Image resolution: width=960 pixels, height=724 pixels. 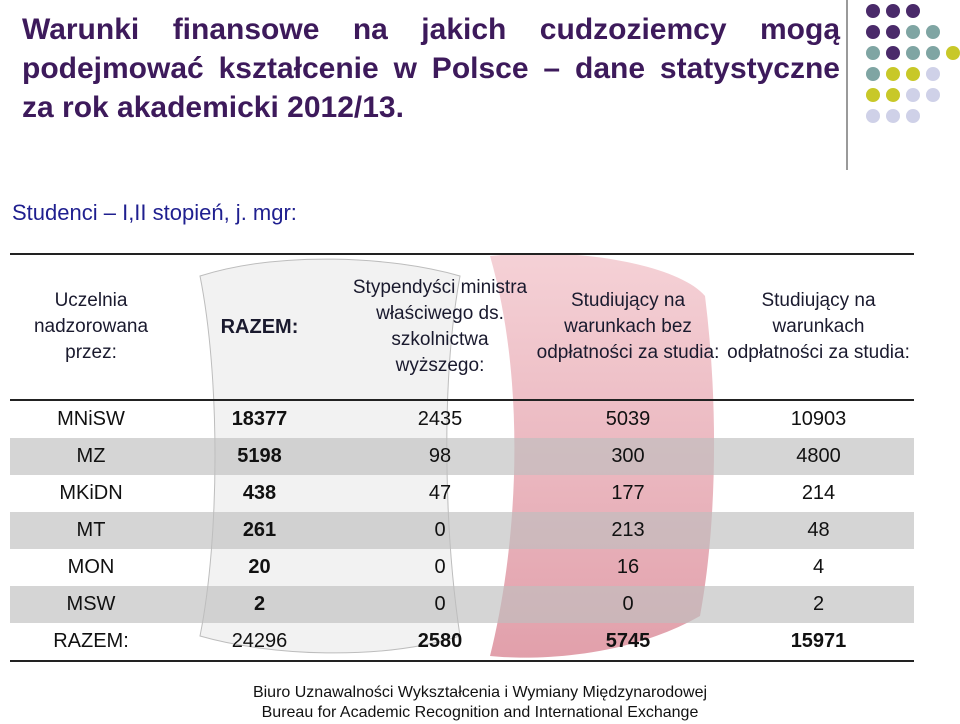 What do you see at coordinates (440, 419) in the screenshot?
I see `cell-scholar: 2435` at bounding box center [440, 419].